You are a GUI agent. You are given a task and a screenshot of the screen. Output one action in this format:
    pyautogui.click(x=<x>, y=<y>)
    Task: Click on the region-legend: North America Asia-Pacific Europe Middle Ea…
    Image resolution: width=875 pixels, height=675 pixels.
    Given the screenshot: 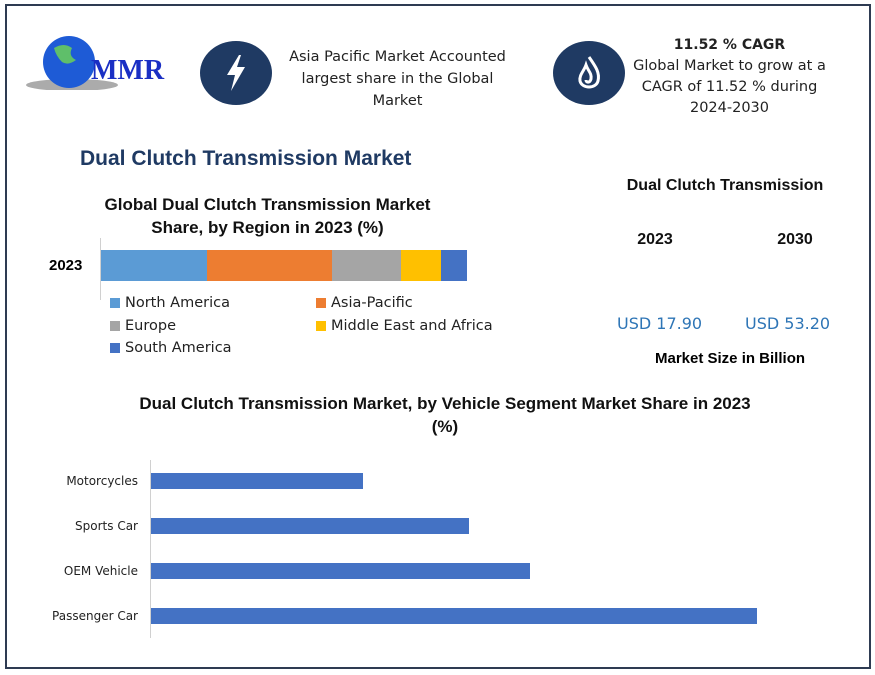 What is the action you would take?
    pyautogui.click(x=310, y=330)
    